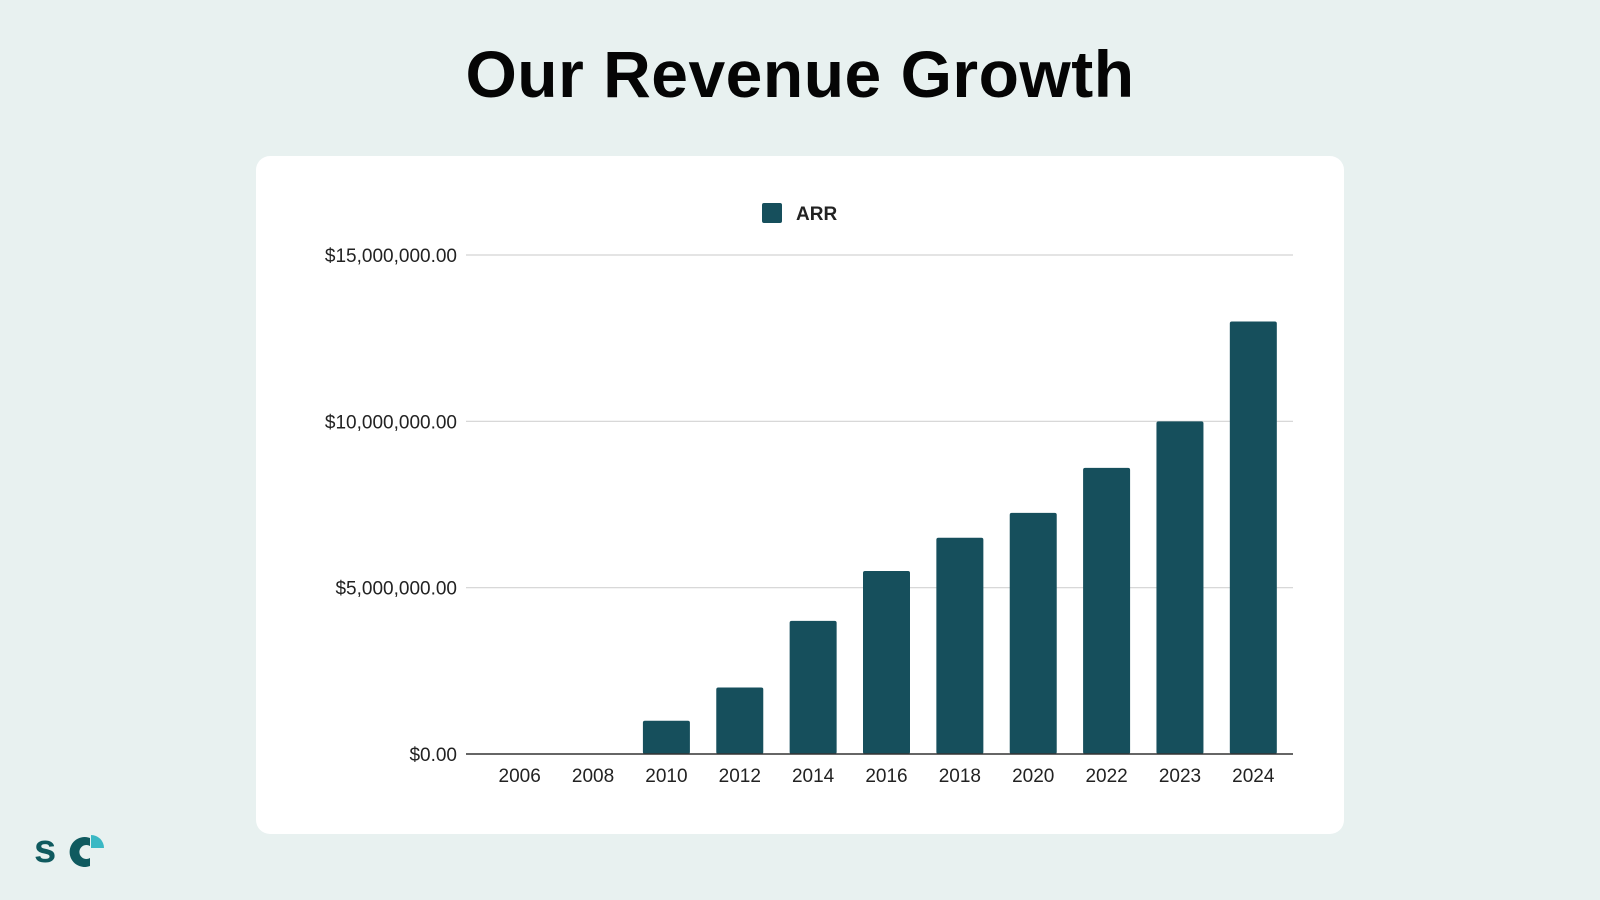 The image size is (1600, 900). What do you see at coordinates (45, 850) in the screenshot?
I see `logo-letter: s` at bounding box center [45, 850].